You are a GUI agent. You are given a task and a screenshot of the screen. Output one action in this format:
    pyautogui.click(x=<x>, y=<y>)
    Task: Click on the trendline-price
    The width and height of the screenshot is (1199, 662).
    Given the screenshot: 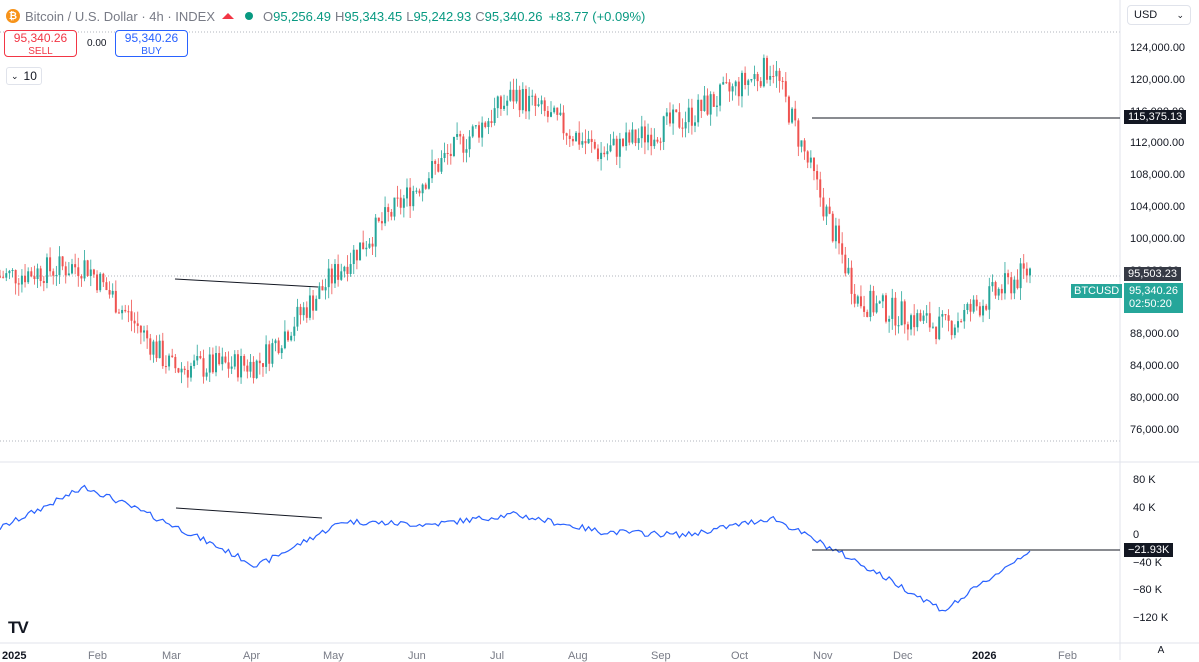 What is the action you would take?
    pyautogui.click(x=246, y=283)
    